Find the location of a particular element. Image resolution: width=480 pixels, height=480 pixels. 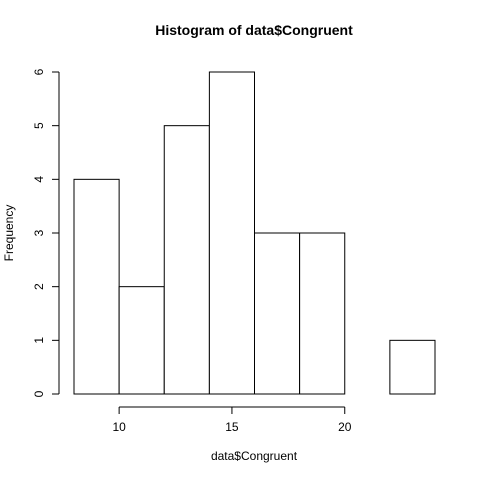

x-tick-label: 15 is located at coordinates (232, 427).